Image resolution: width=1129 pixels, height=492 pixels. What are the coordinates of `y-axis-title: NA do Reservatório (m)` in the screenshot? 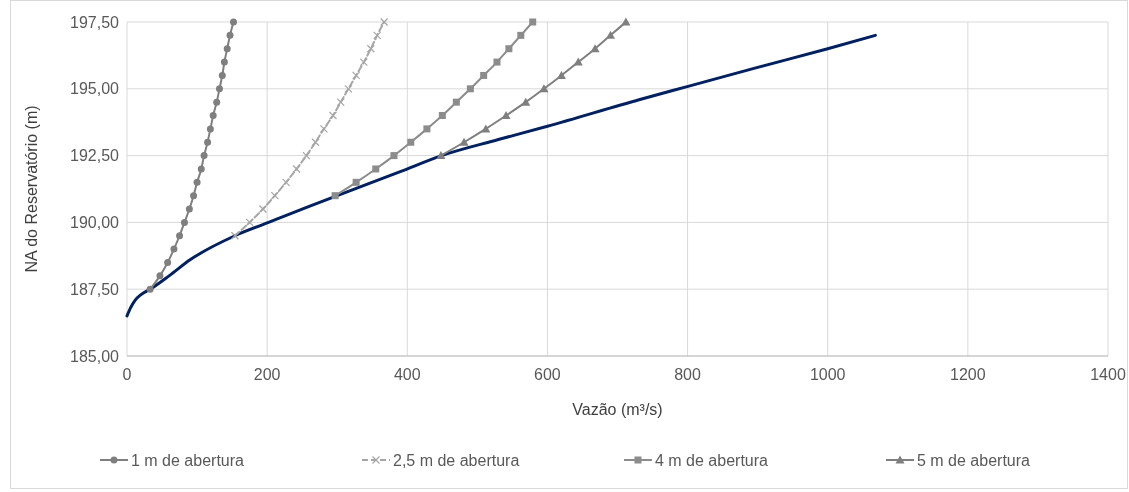 It's located at (31, 189).